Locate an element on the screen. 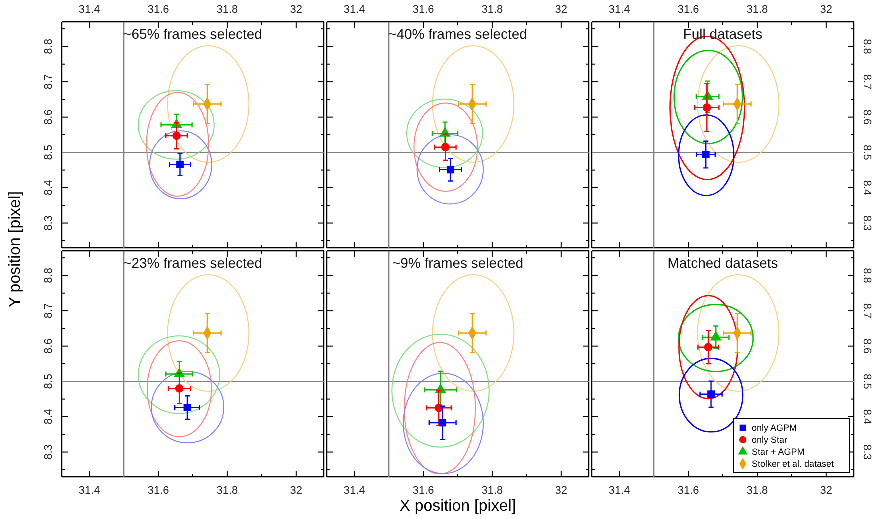  x-axis-title: X position [pixel] is located at coordinates (458, 506).